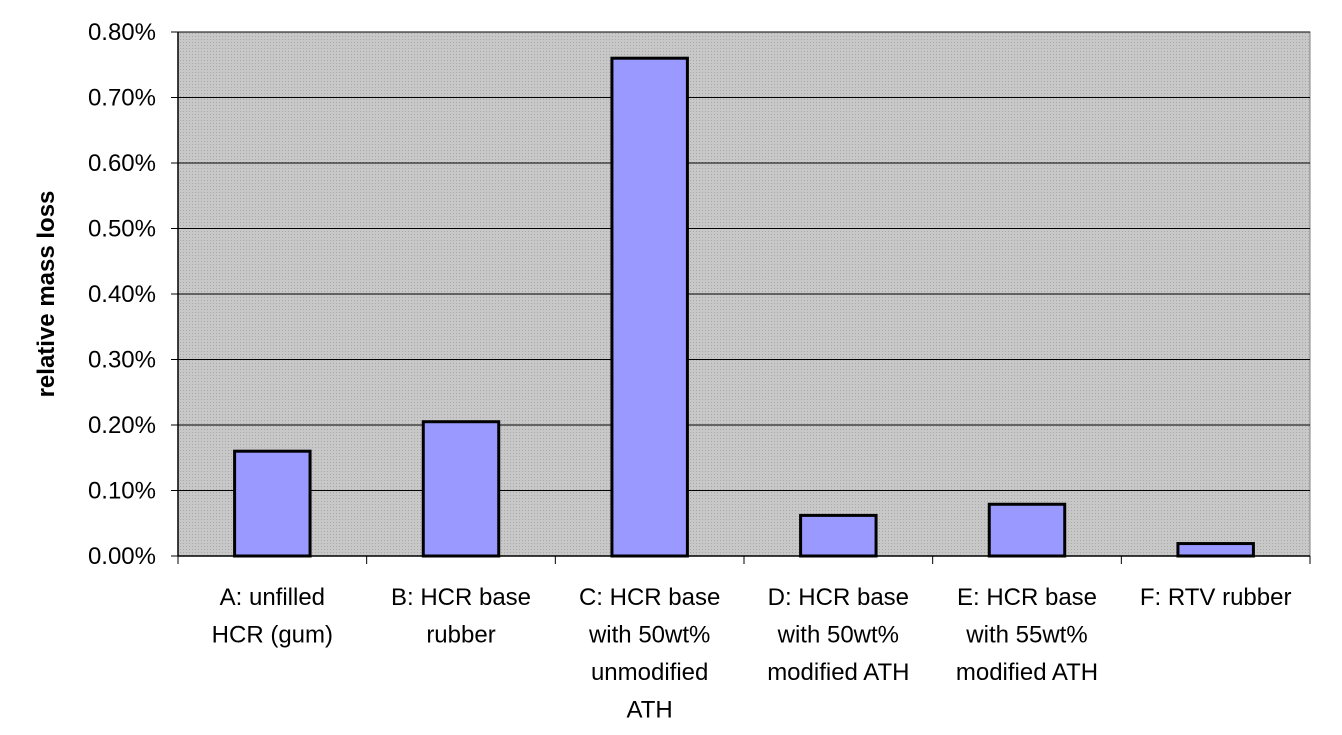 The height and width of the screenshot is (735, 1342). I want to click on x-category-label-line: A: unfilled, so click(272, 597).